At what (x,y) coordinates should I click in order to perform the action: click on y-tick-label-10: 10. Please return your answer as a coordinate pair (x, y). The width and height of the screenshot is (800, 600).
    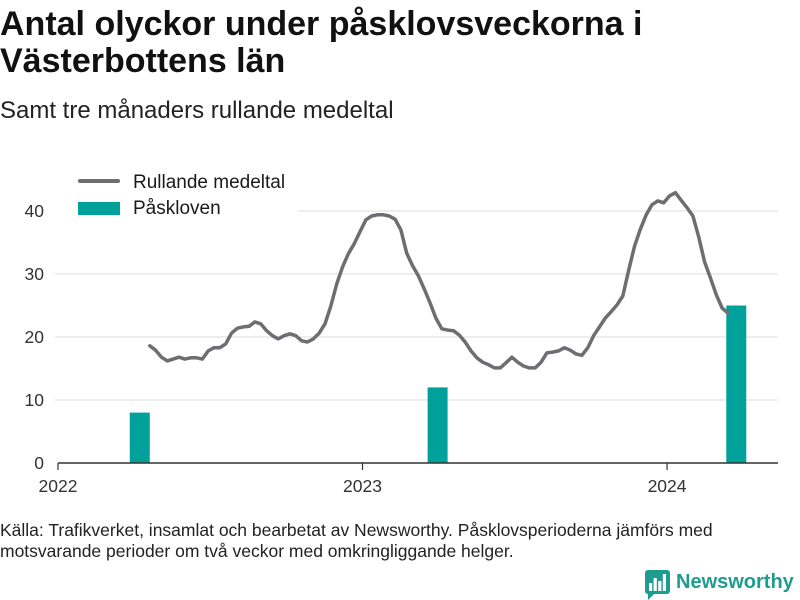
    Looking at the image, I should click on (35, 400).